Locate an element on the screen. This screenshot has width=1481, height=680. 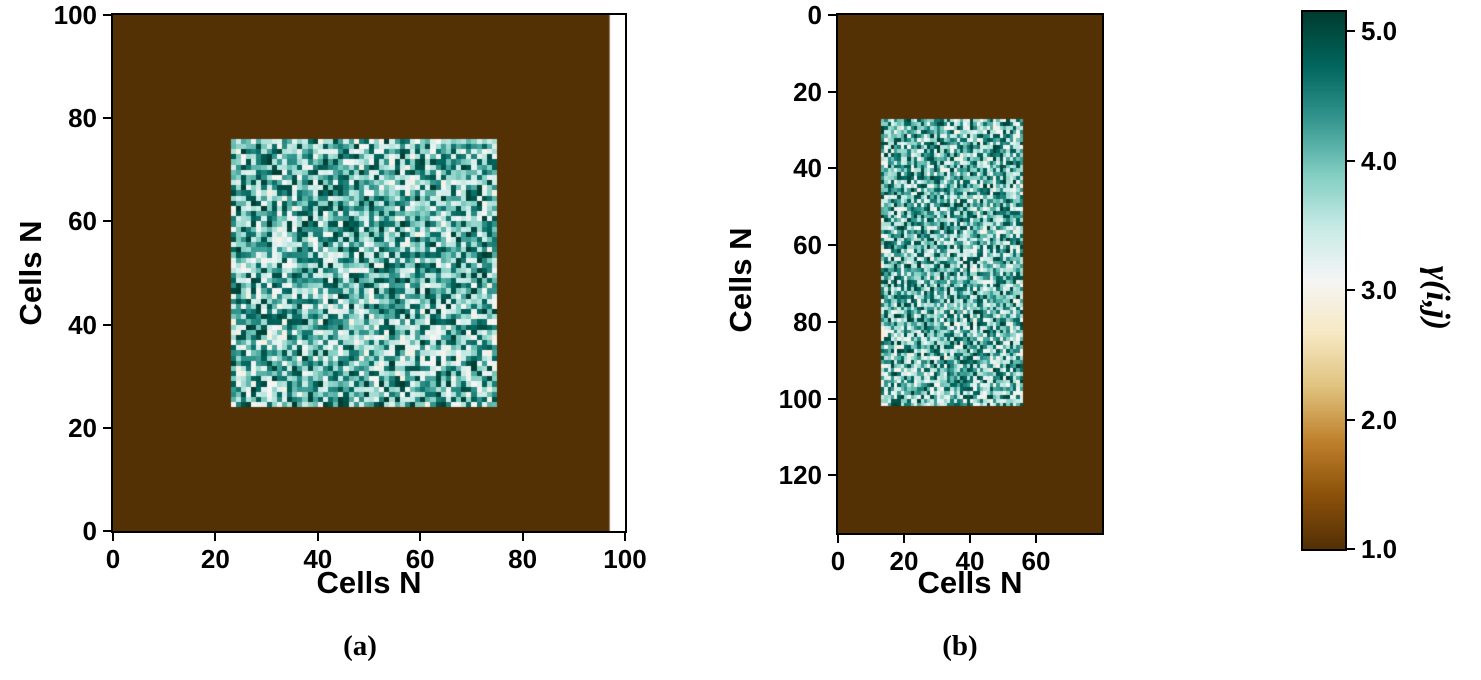
heatmap-b-canvas is located at coordinates (970, 274).